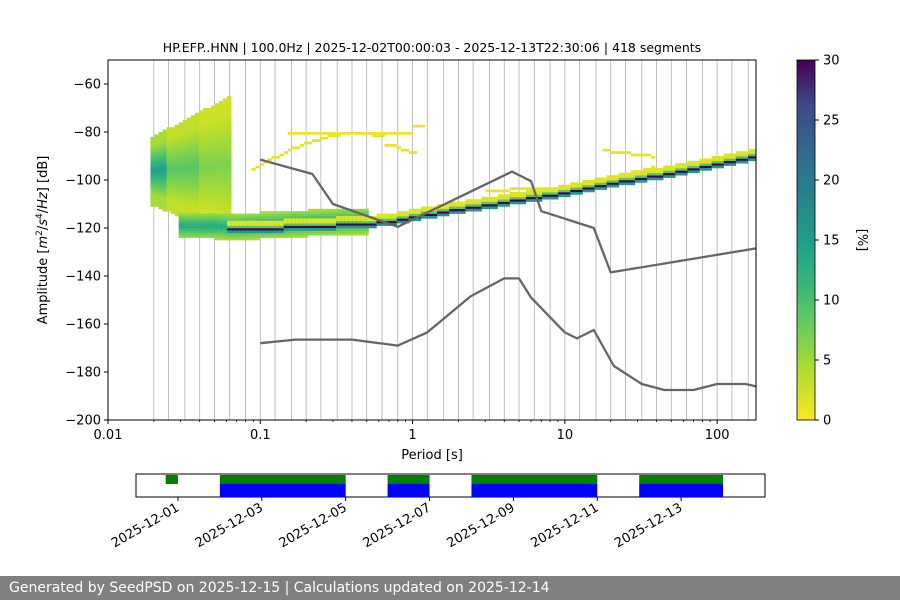  What do you see at coordinates (83, 421) in the screenshot?
I see `y-tick-label: −200` at bounding box center [83, 421].